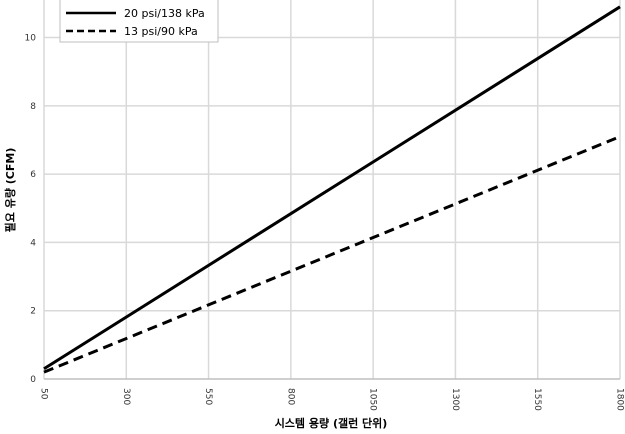  I want to click on x-tick-label: 300, so click(126, 396).